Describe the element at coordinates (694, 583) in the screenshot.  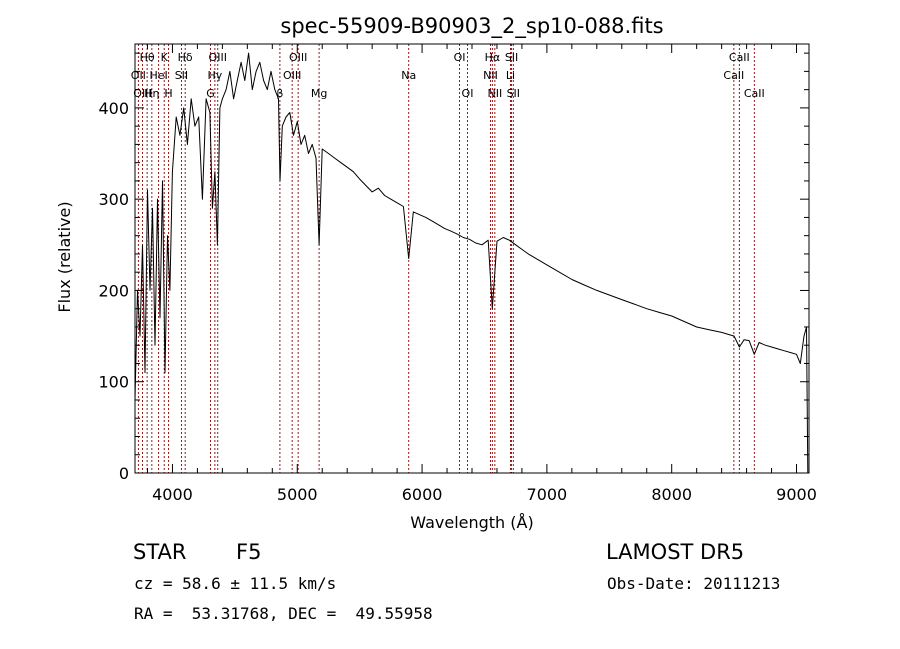
I see `observation-date: Obs-Date: 20111213` at that location.